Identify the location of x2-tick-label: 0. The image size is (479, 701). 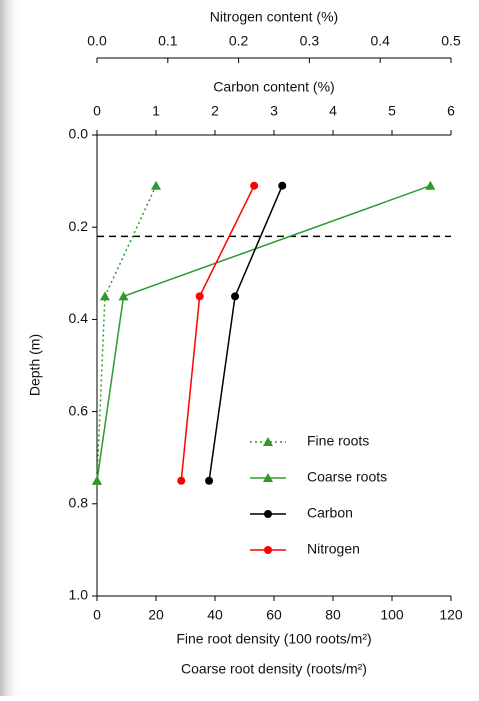
(97, 111).